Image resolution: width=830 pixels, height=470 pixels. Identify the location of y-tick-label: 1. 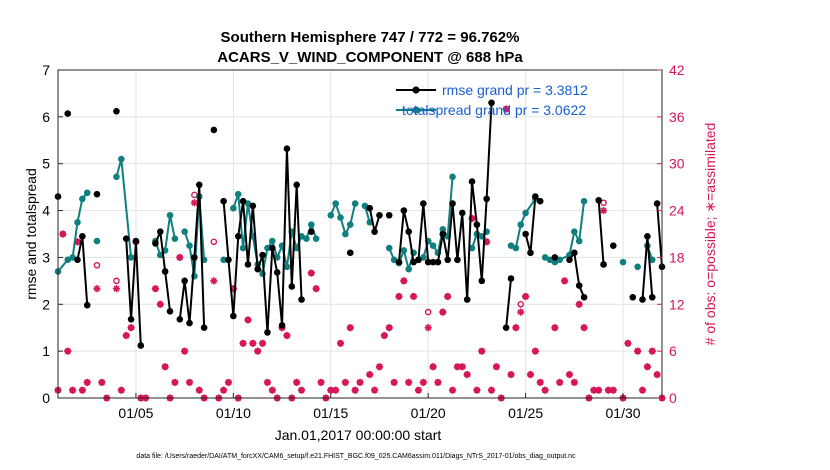
(46, 351).